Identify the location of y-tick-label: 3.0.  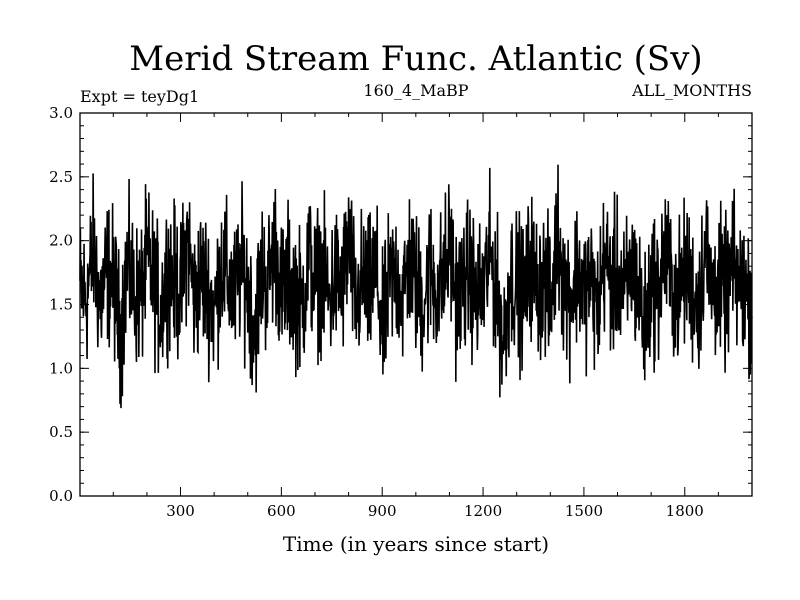
(61, 113).